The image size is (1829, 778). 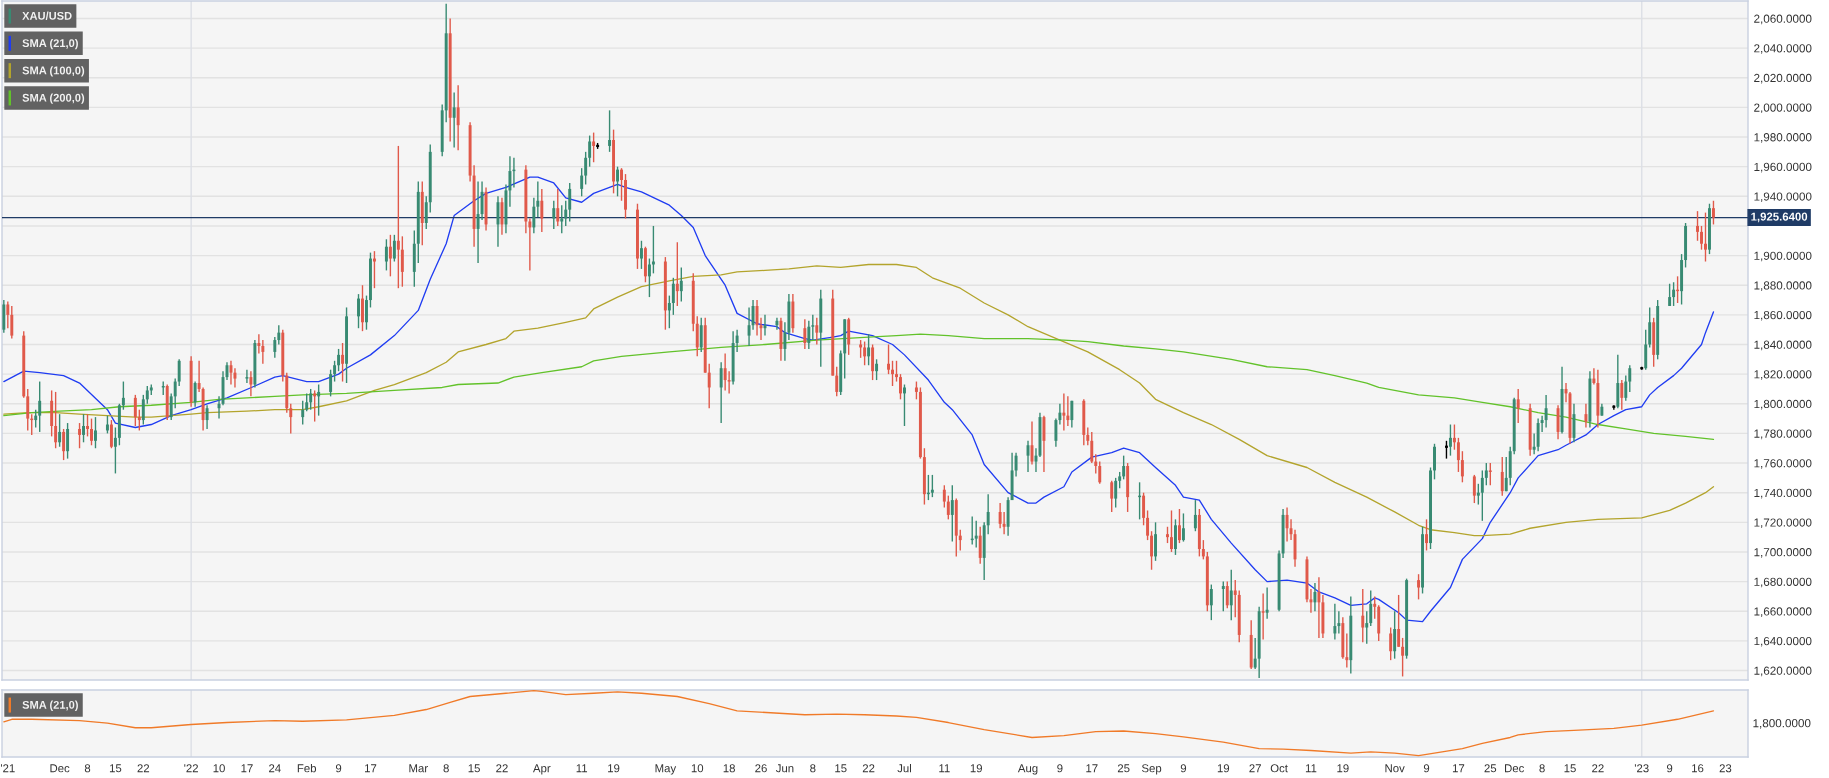 What do you see at coordinates (1783, 286) in the screenshot?
I see `y-tick-label: 1,880.0000` at bounding box center [1783, 286].